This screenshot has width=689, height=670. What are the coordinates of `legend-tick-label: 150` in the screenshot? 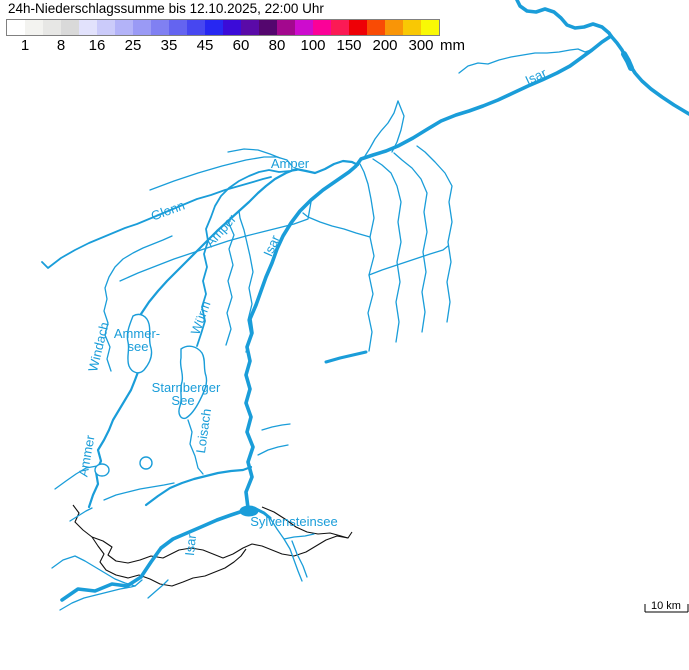 It's located at (349, 45).